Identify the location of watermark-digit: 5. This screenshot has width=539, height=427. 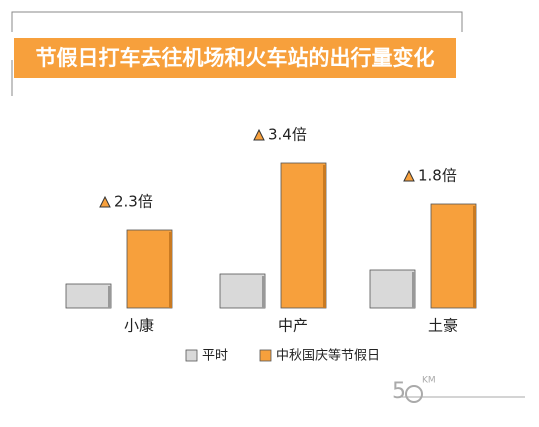
(399, 391).